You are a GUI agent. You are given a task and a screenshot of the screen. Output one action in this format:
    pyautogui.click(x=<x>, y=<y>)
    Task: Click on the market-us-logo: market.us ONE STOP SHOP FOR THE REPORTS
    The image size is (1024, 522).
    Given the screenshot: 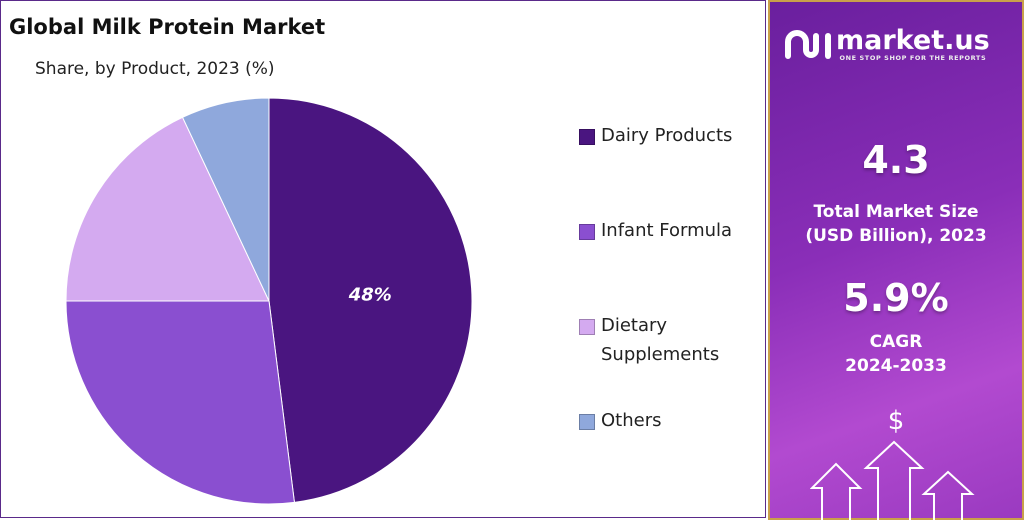 What is the action you would take?
    pyautogui.click(x=887, y=43)
    